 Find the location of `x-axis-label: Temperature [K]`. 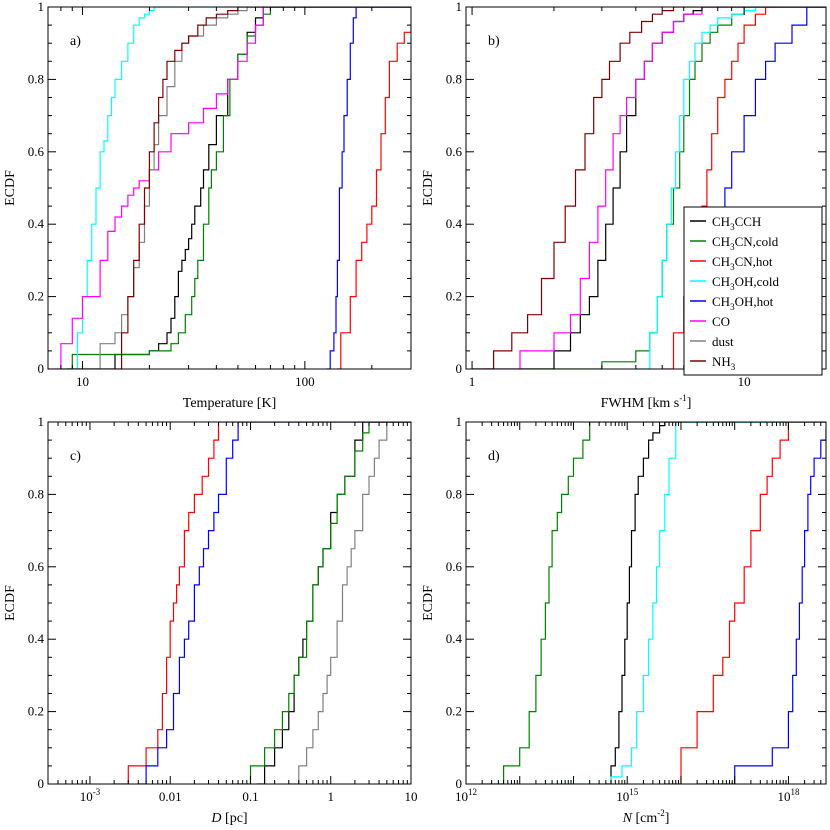

x-axis-label: Temperature [K] is located at coordinates (229, 403).